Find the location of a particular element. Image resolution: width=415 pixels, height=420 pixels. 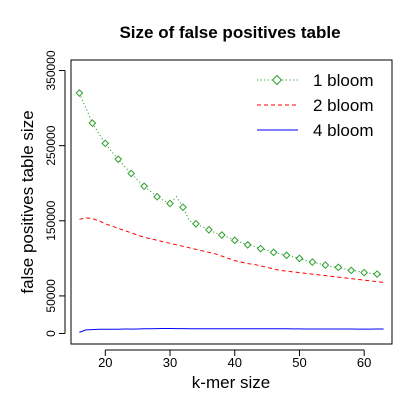

legend-label-2: 2 bloom is located at coordinates (343, 105).